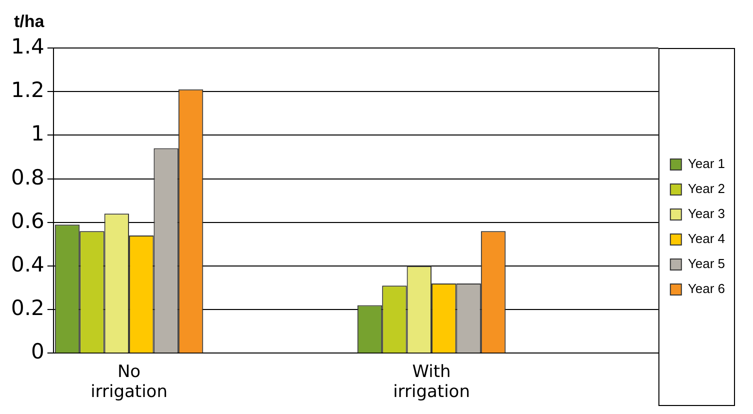 Image resolution: width=753 pixels, height=414 pixels. I want to click on y-tick-label: 0.4, so click(27, 264).